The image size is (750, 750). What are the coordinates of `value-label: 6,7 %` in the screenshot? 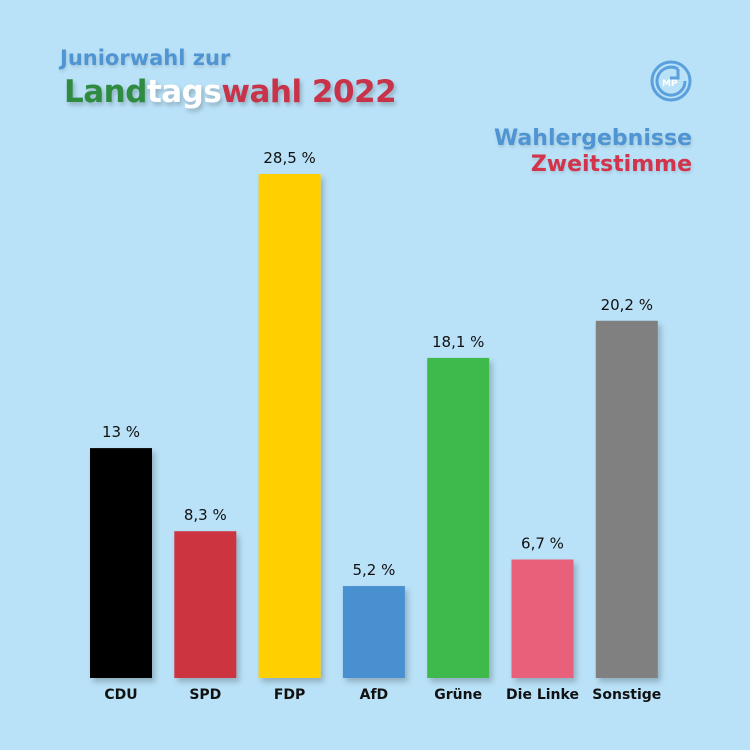 It's located at (542, 544).